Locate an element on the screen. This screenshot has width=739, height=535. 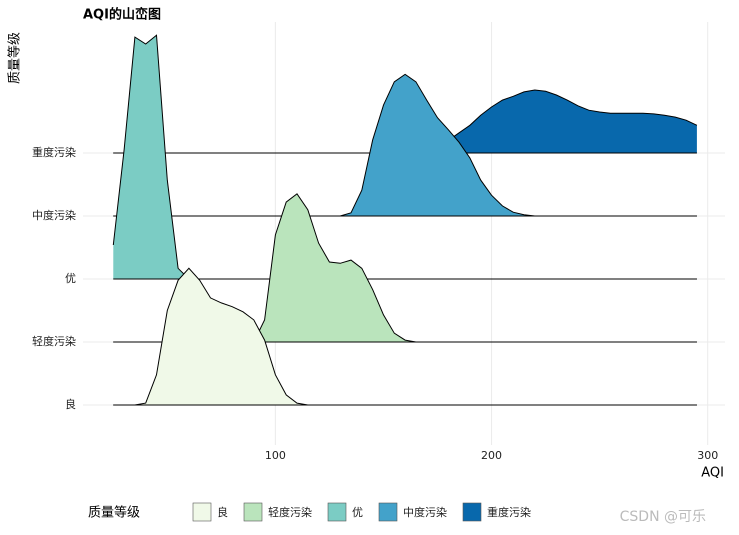
y-tick-label: 中度污染 is located at coordinates (54, 215).